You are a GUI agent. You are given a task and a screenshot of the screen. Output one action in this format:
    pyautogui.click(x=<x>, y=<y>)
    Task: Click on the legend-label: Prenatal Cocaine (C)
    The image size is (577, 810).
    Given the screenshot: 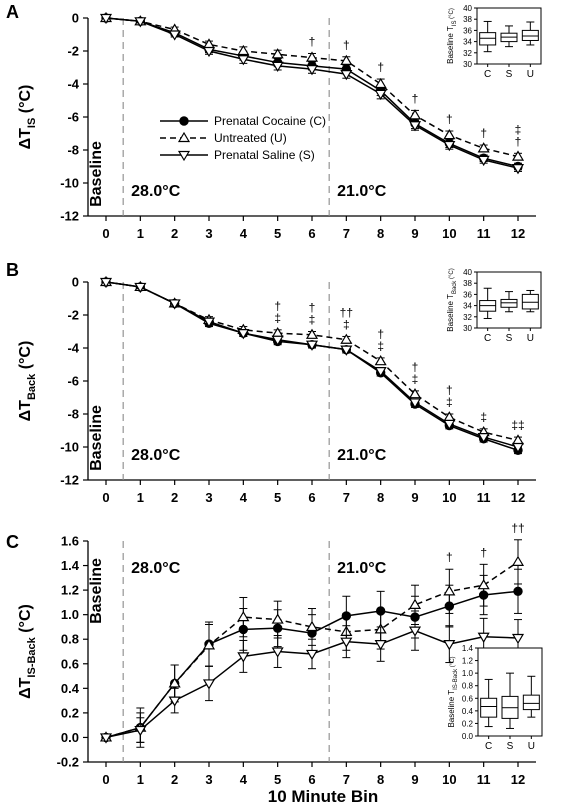 What is the action you would take?
    pyautogui.click(x=270, y=121)
    